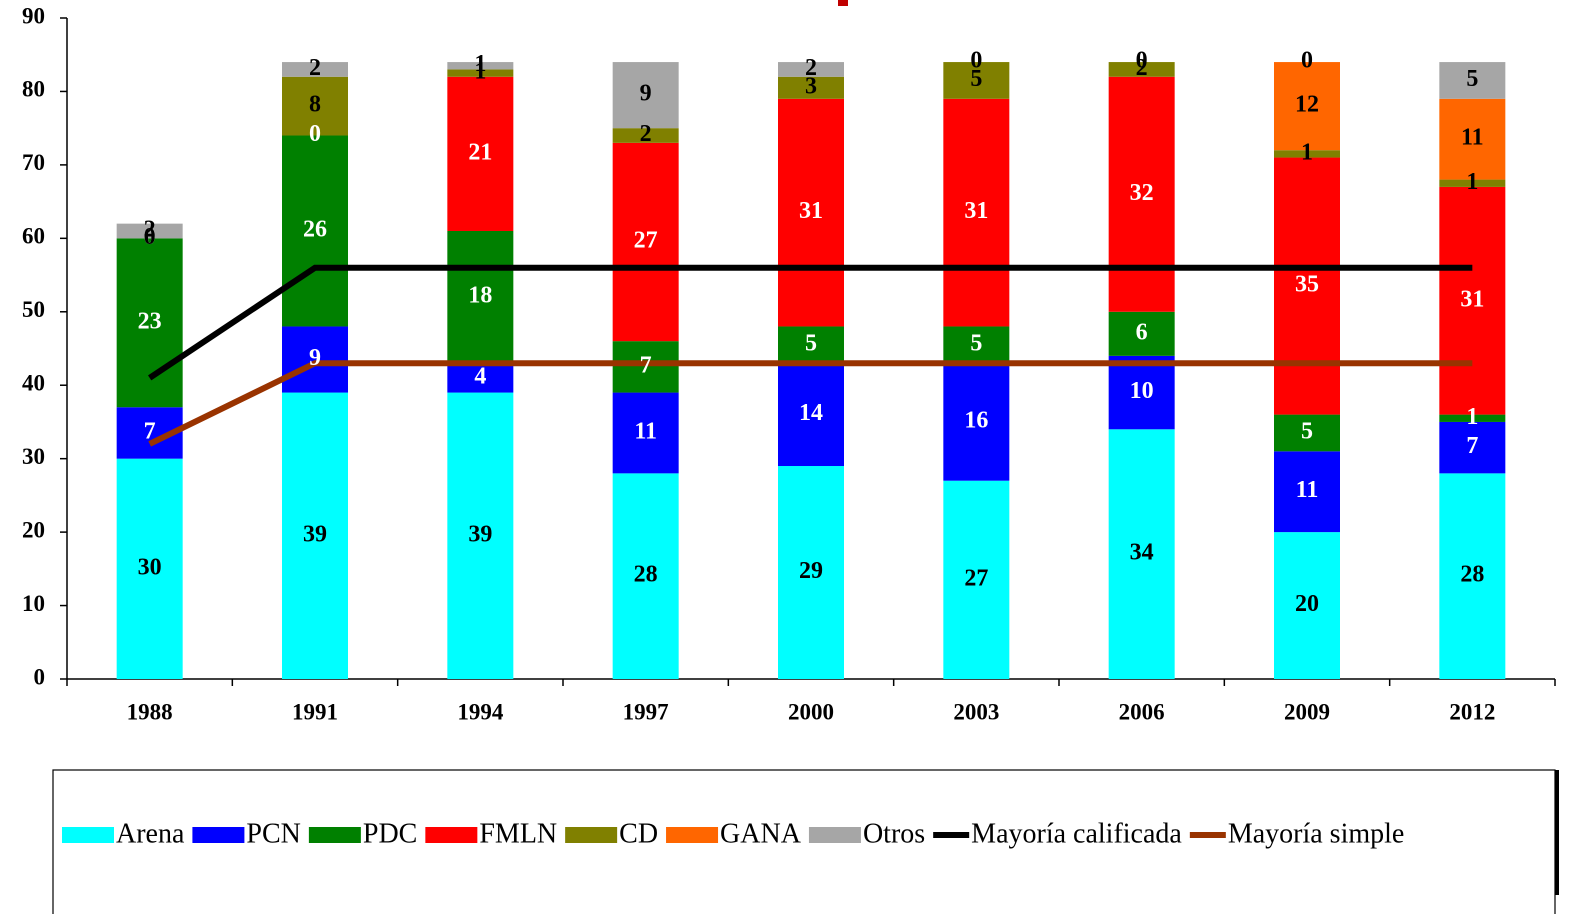  I want to click on data-label: 10, so click(1142, 391).